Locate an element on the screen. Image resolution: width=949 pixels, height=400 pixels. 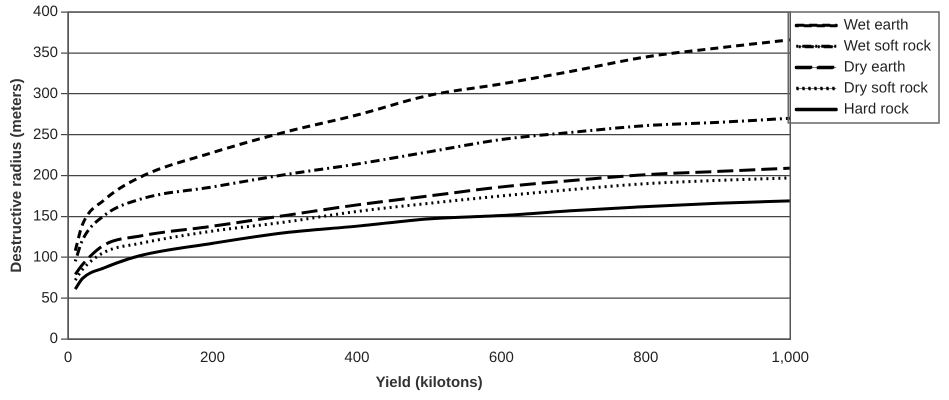
y-tick-label: 100 is located at coordinates (45, 257).